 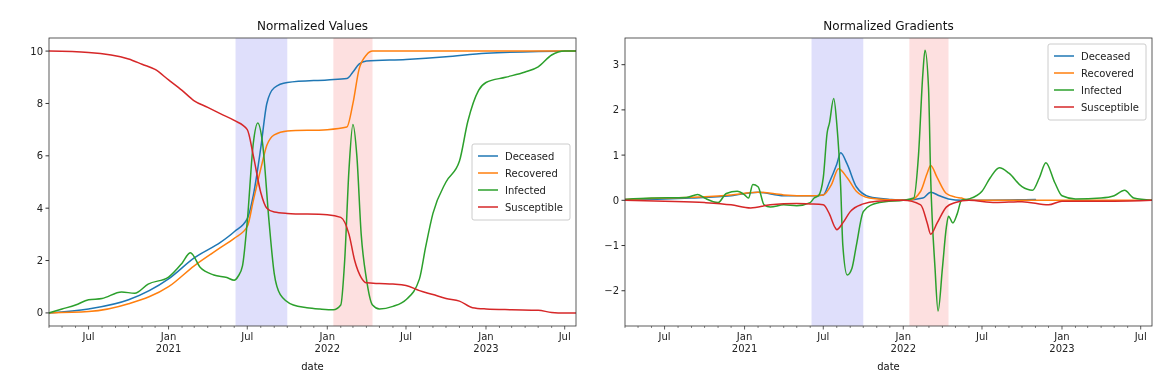 What do you see at coordinates (36, 51) in the screenshot?
I see `y-tick-label: 10` at bounding box center [36, 51].